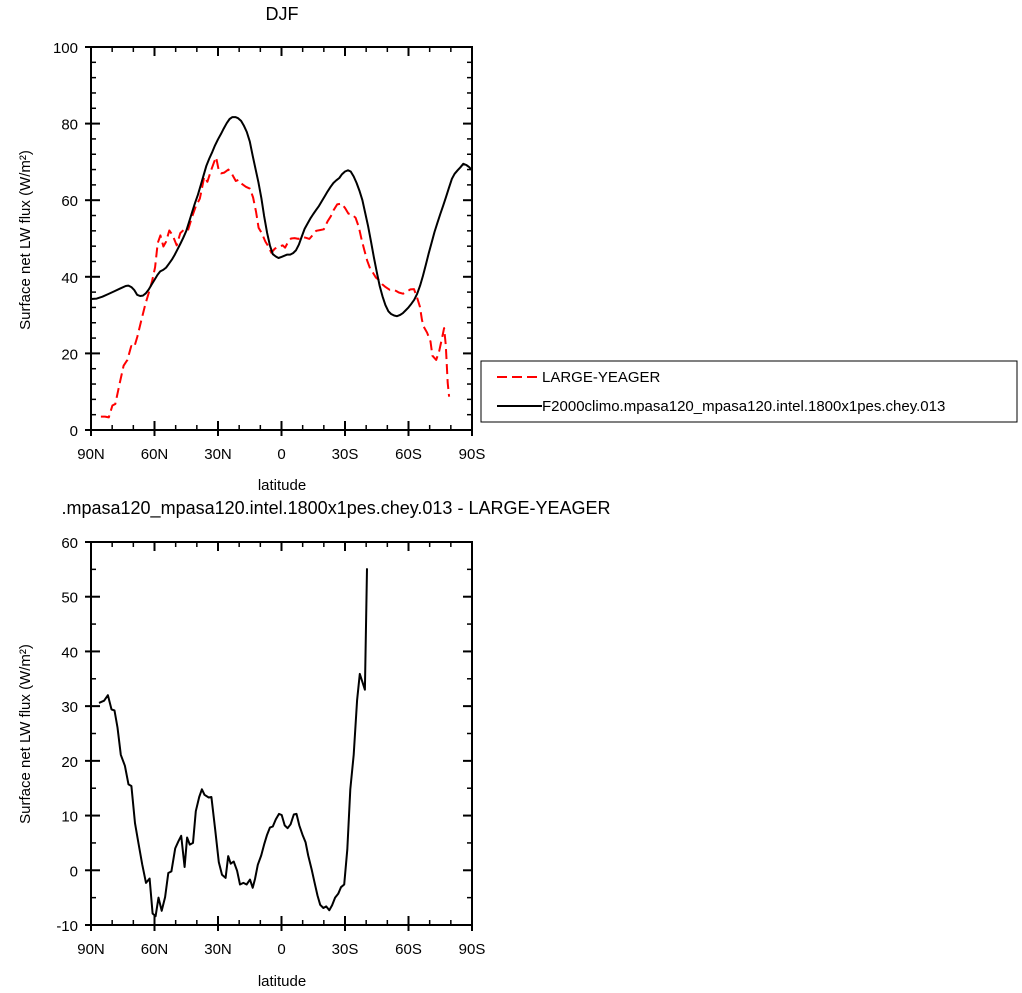 This screenshot has height=993, width=1022. I want to click on top-x-tick-label: 0, so click(281, 454).